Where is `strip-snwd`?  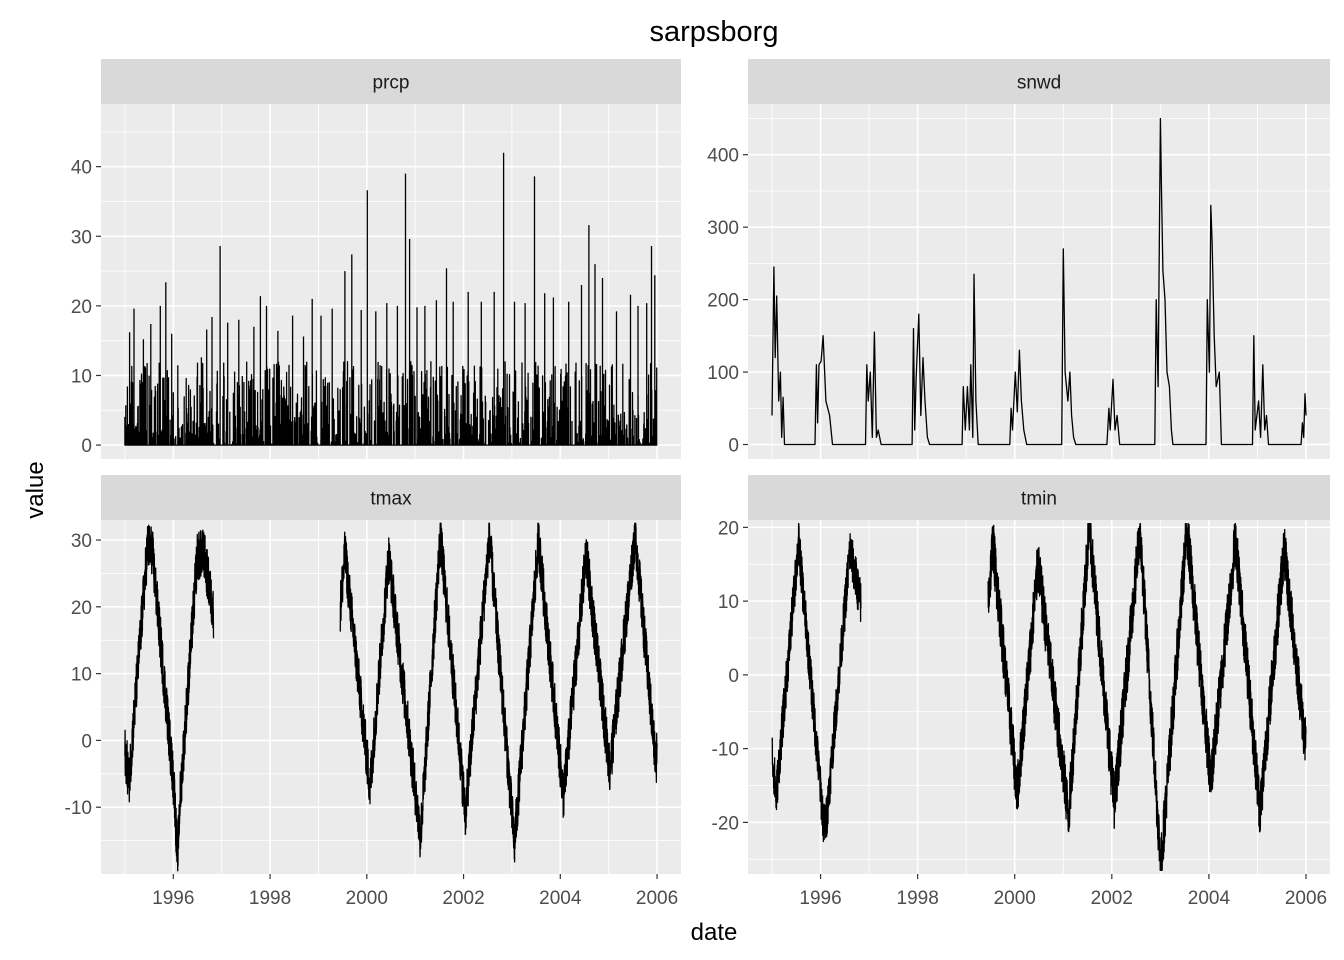
strip-snwd is located at coordinates (1039, 81).